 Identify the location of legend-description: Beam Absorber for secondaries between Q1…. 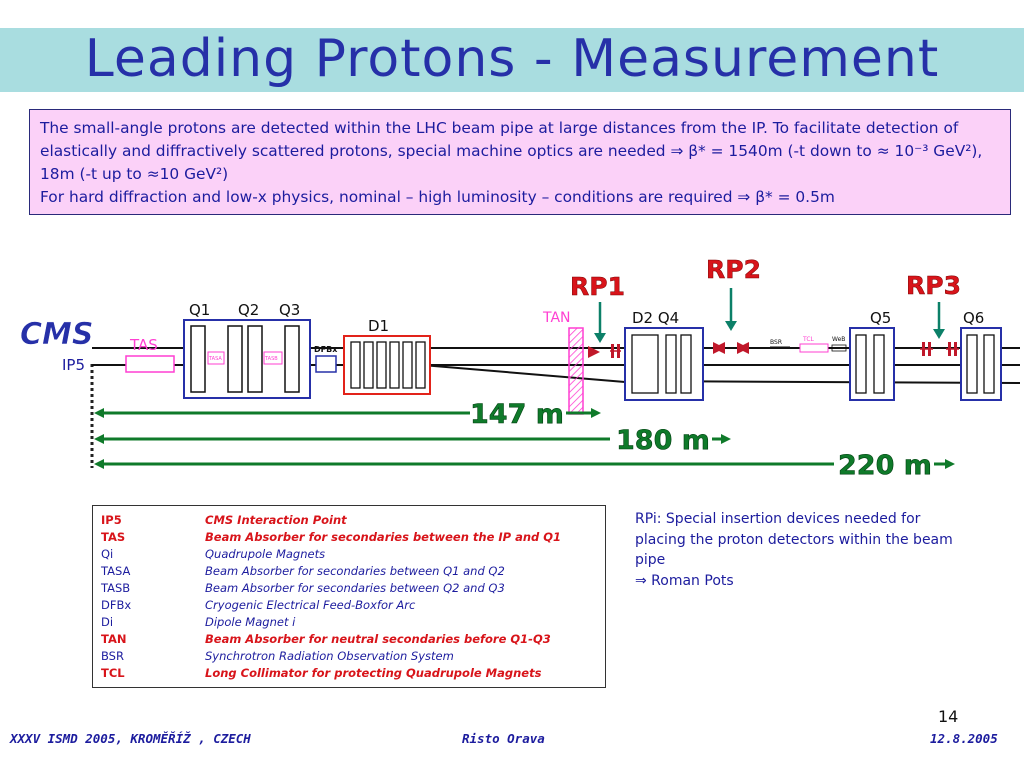
(355, 571).